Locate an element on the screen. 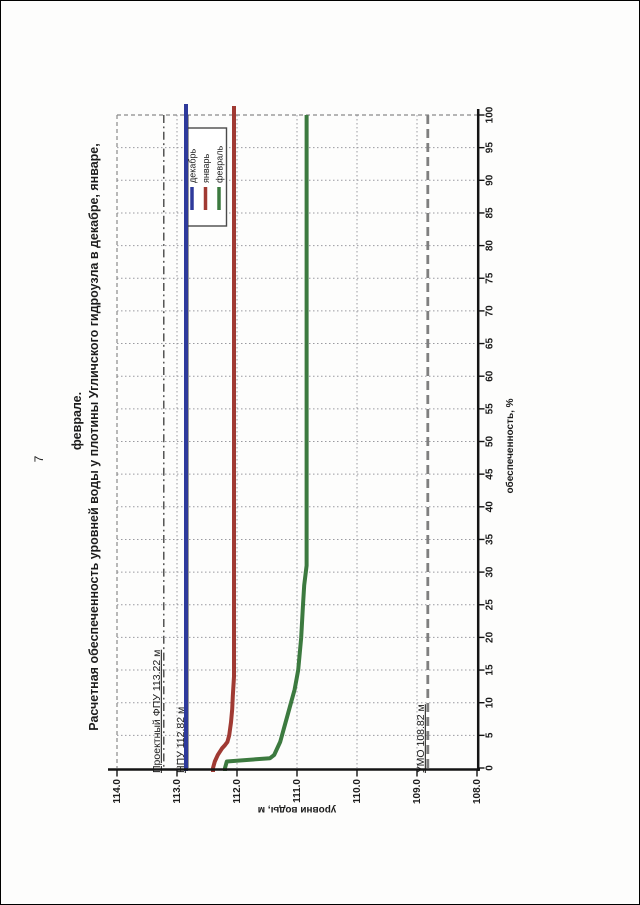 The image size is (640, 905). percent-tick-label: 65 is located at coordinates (490, 344).